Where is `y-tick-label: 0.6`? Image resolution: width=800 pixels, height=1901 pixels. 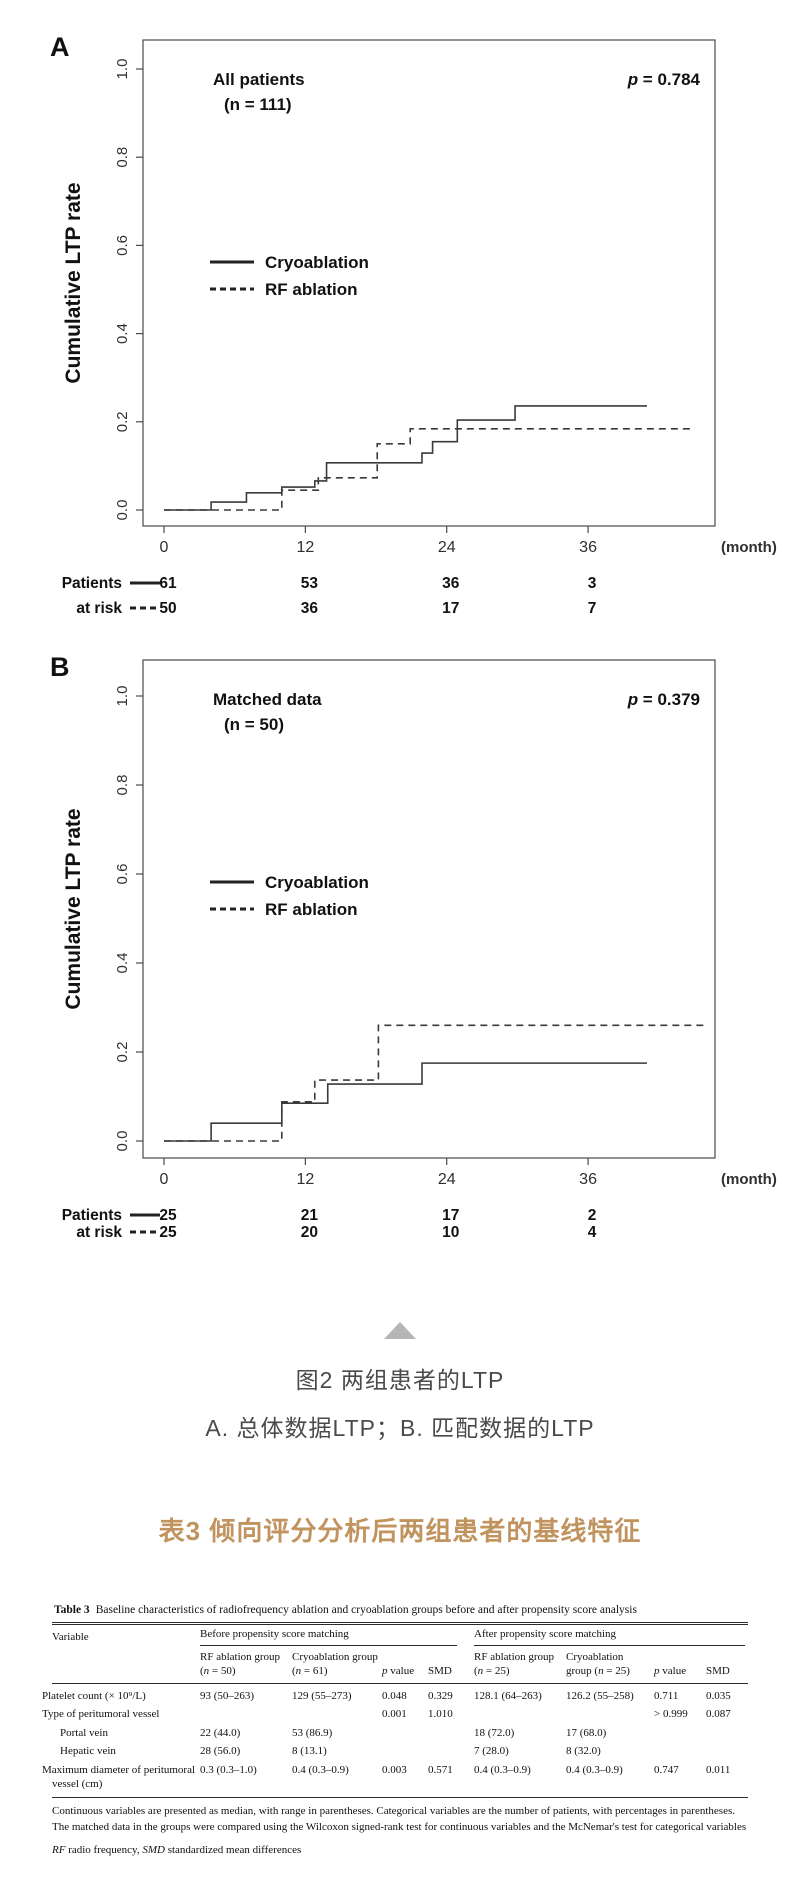 y-tick-label: 0.6 is located at coordinates (122, 245).